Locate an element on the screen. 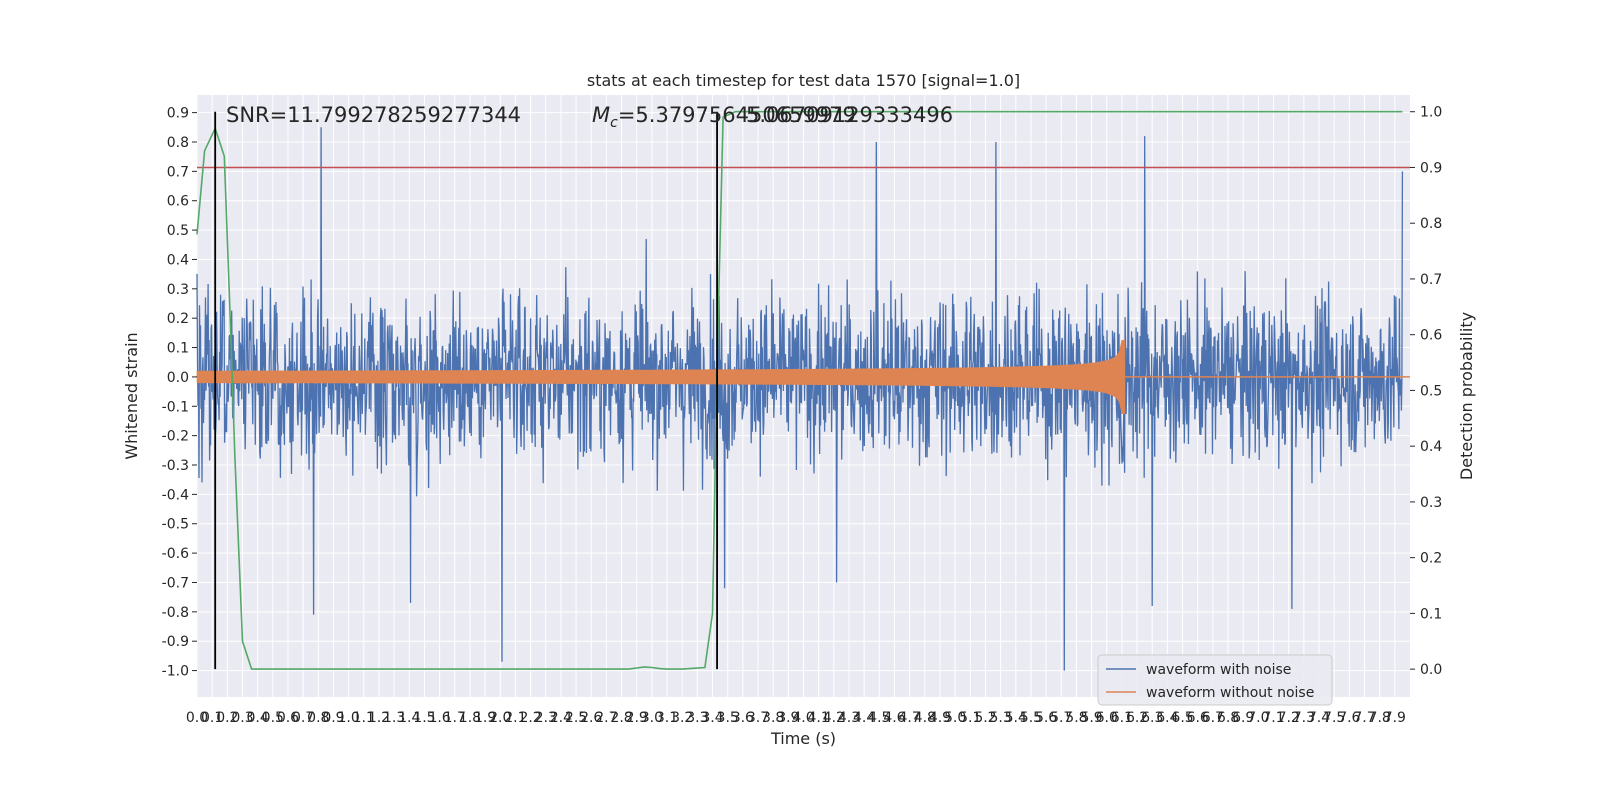  x-tick-label: 5.5 is located at coordinates (1031, 718).